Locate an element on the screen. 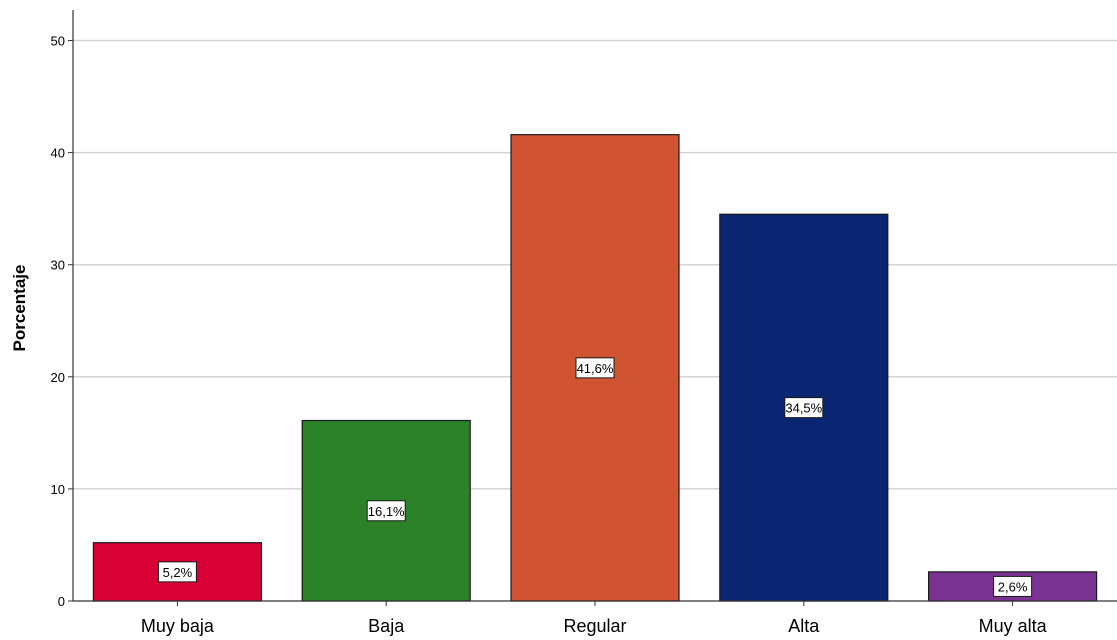 Image resolution: width=1117 pixels, height=640 pixels. category-labels: Muy baja Baja Regular Alta Muy alta is located at coordinates (594, 618).